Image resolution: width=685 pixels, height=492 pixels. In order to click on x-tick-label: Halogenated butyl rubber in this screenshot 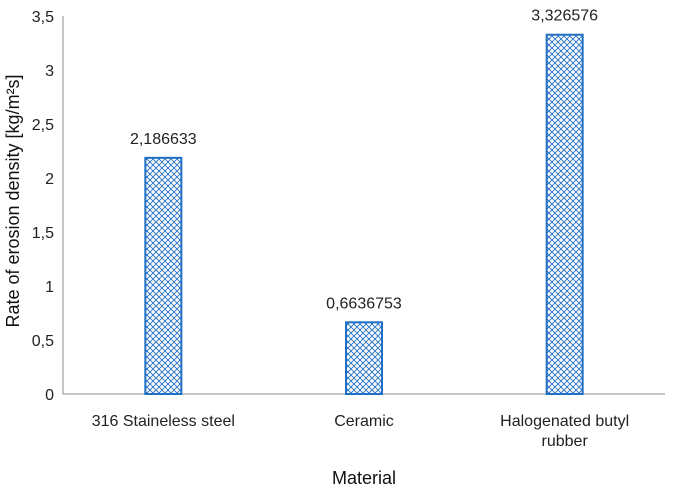, I will do `click(564, 431)`.